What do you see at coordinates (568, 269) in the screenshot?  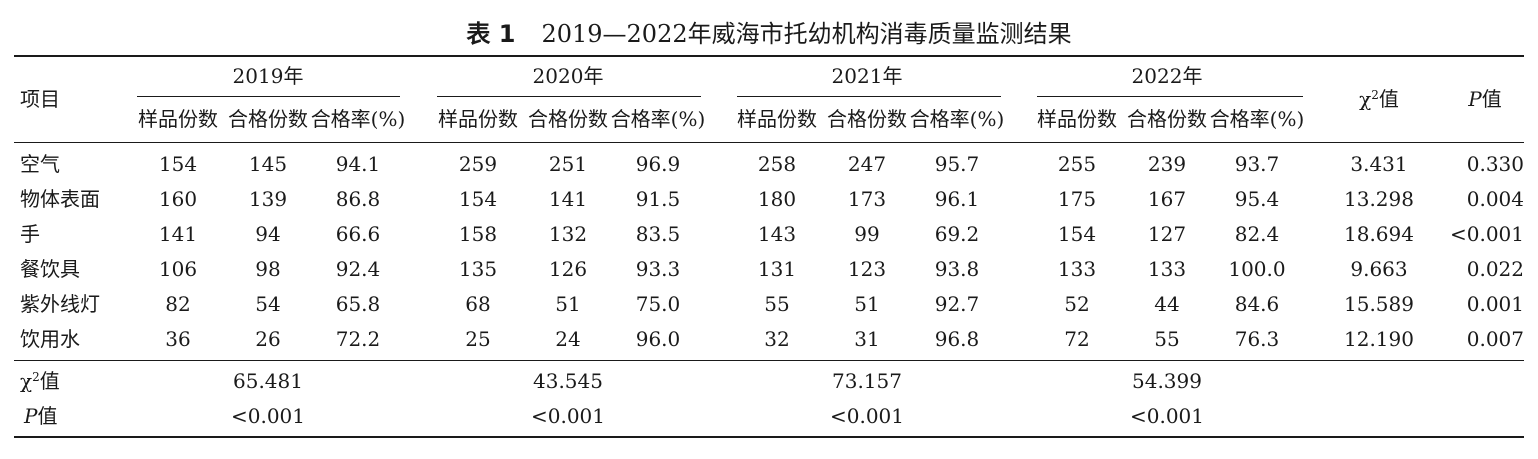 I see `table-cell: 126` at bounding box center [568, 269].